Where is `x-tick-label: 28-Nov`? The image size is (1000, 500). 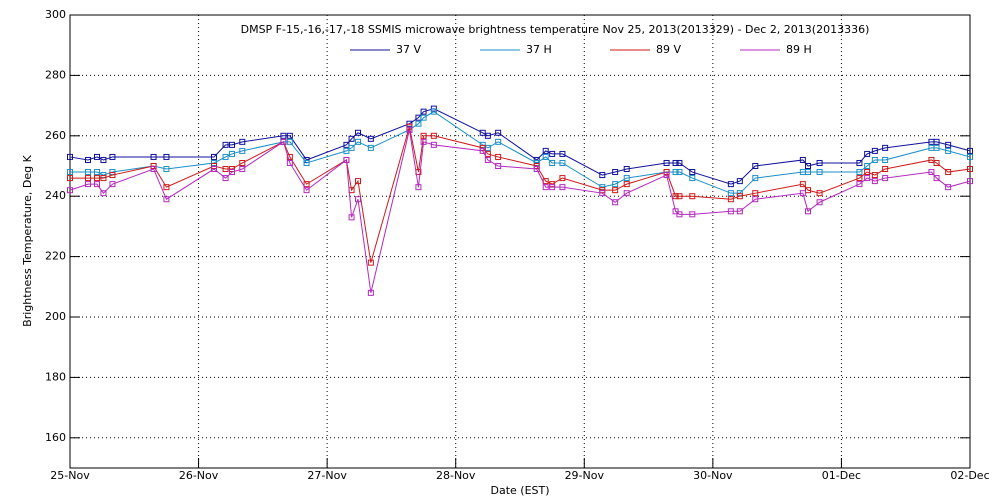 x-tick-label: 28-Nov is located at coordinates (456, 475).